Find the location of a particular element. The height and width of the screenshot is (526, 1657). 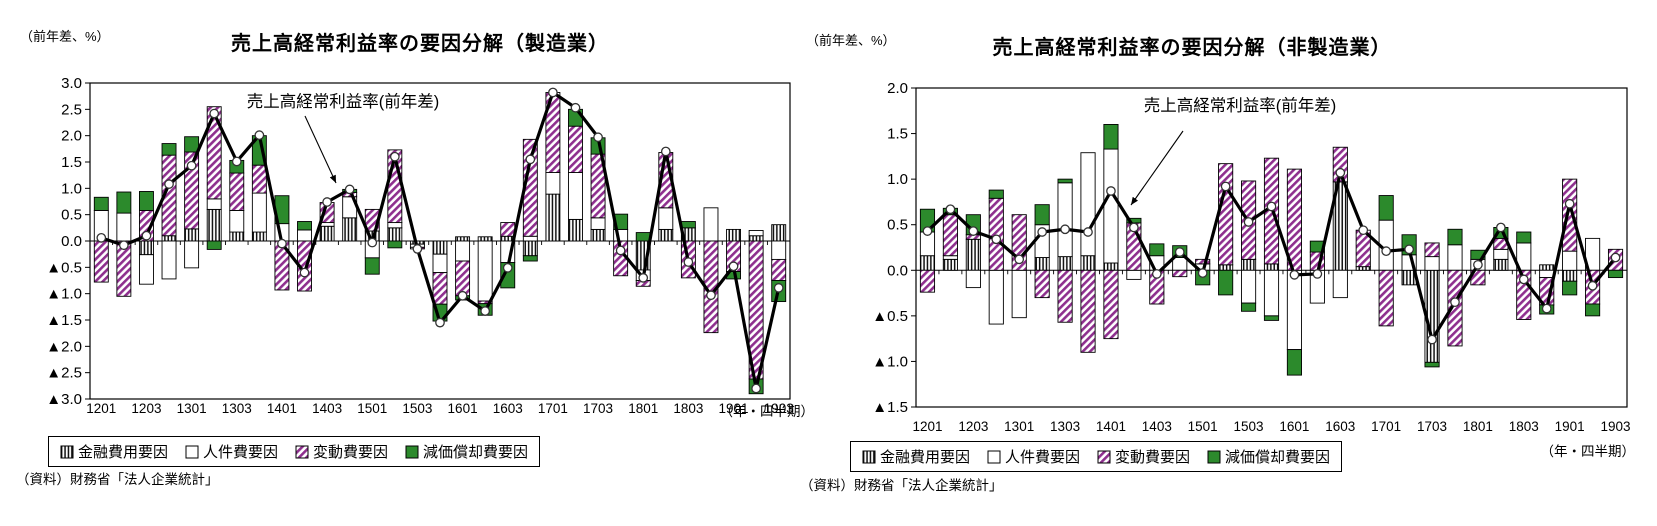

x-axis-note-right: （年・四半期） is located at coordinates (1588, 451).